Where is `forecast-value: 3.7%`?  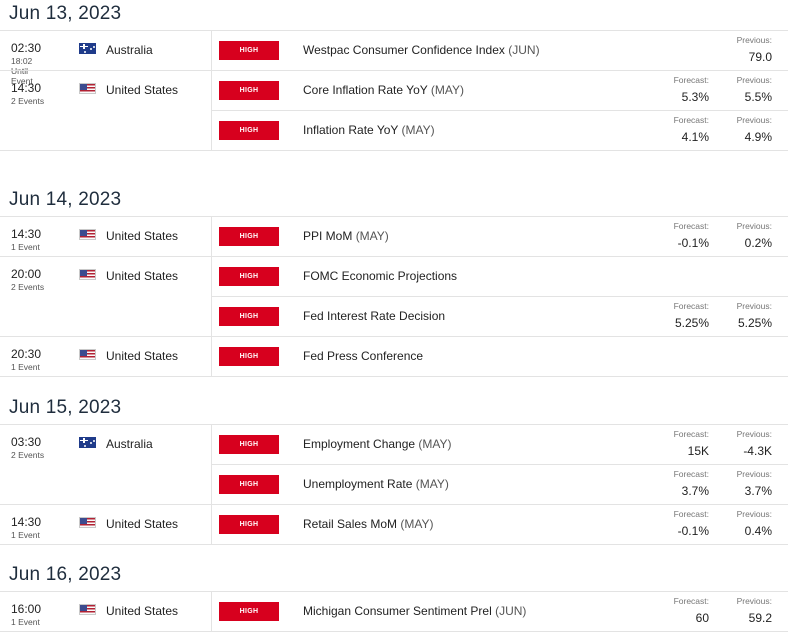 forecast-value: 3.7% is located at coordinates (695, 491).